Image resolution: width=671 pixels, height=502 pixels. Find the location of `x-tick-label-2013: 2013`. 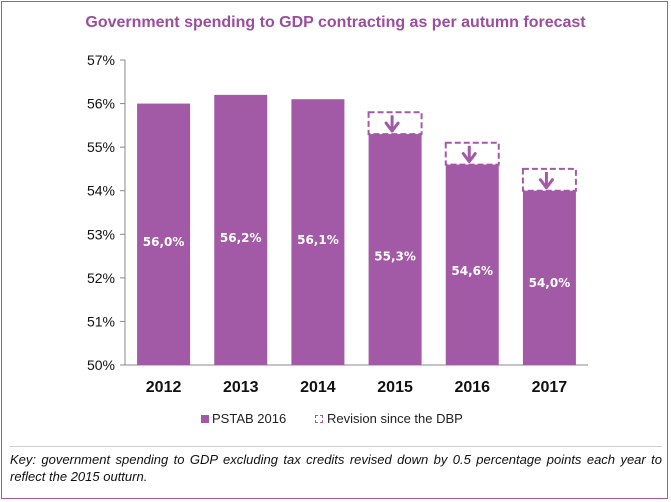

x-tick-label-2013: 2013 is located at coordinates (241, 387).